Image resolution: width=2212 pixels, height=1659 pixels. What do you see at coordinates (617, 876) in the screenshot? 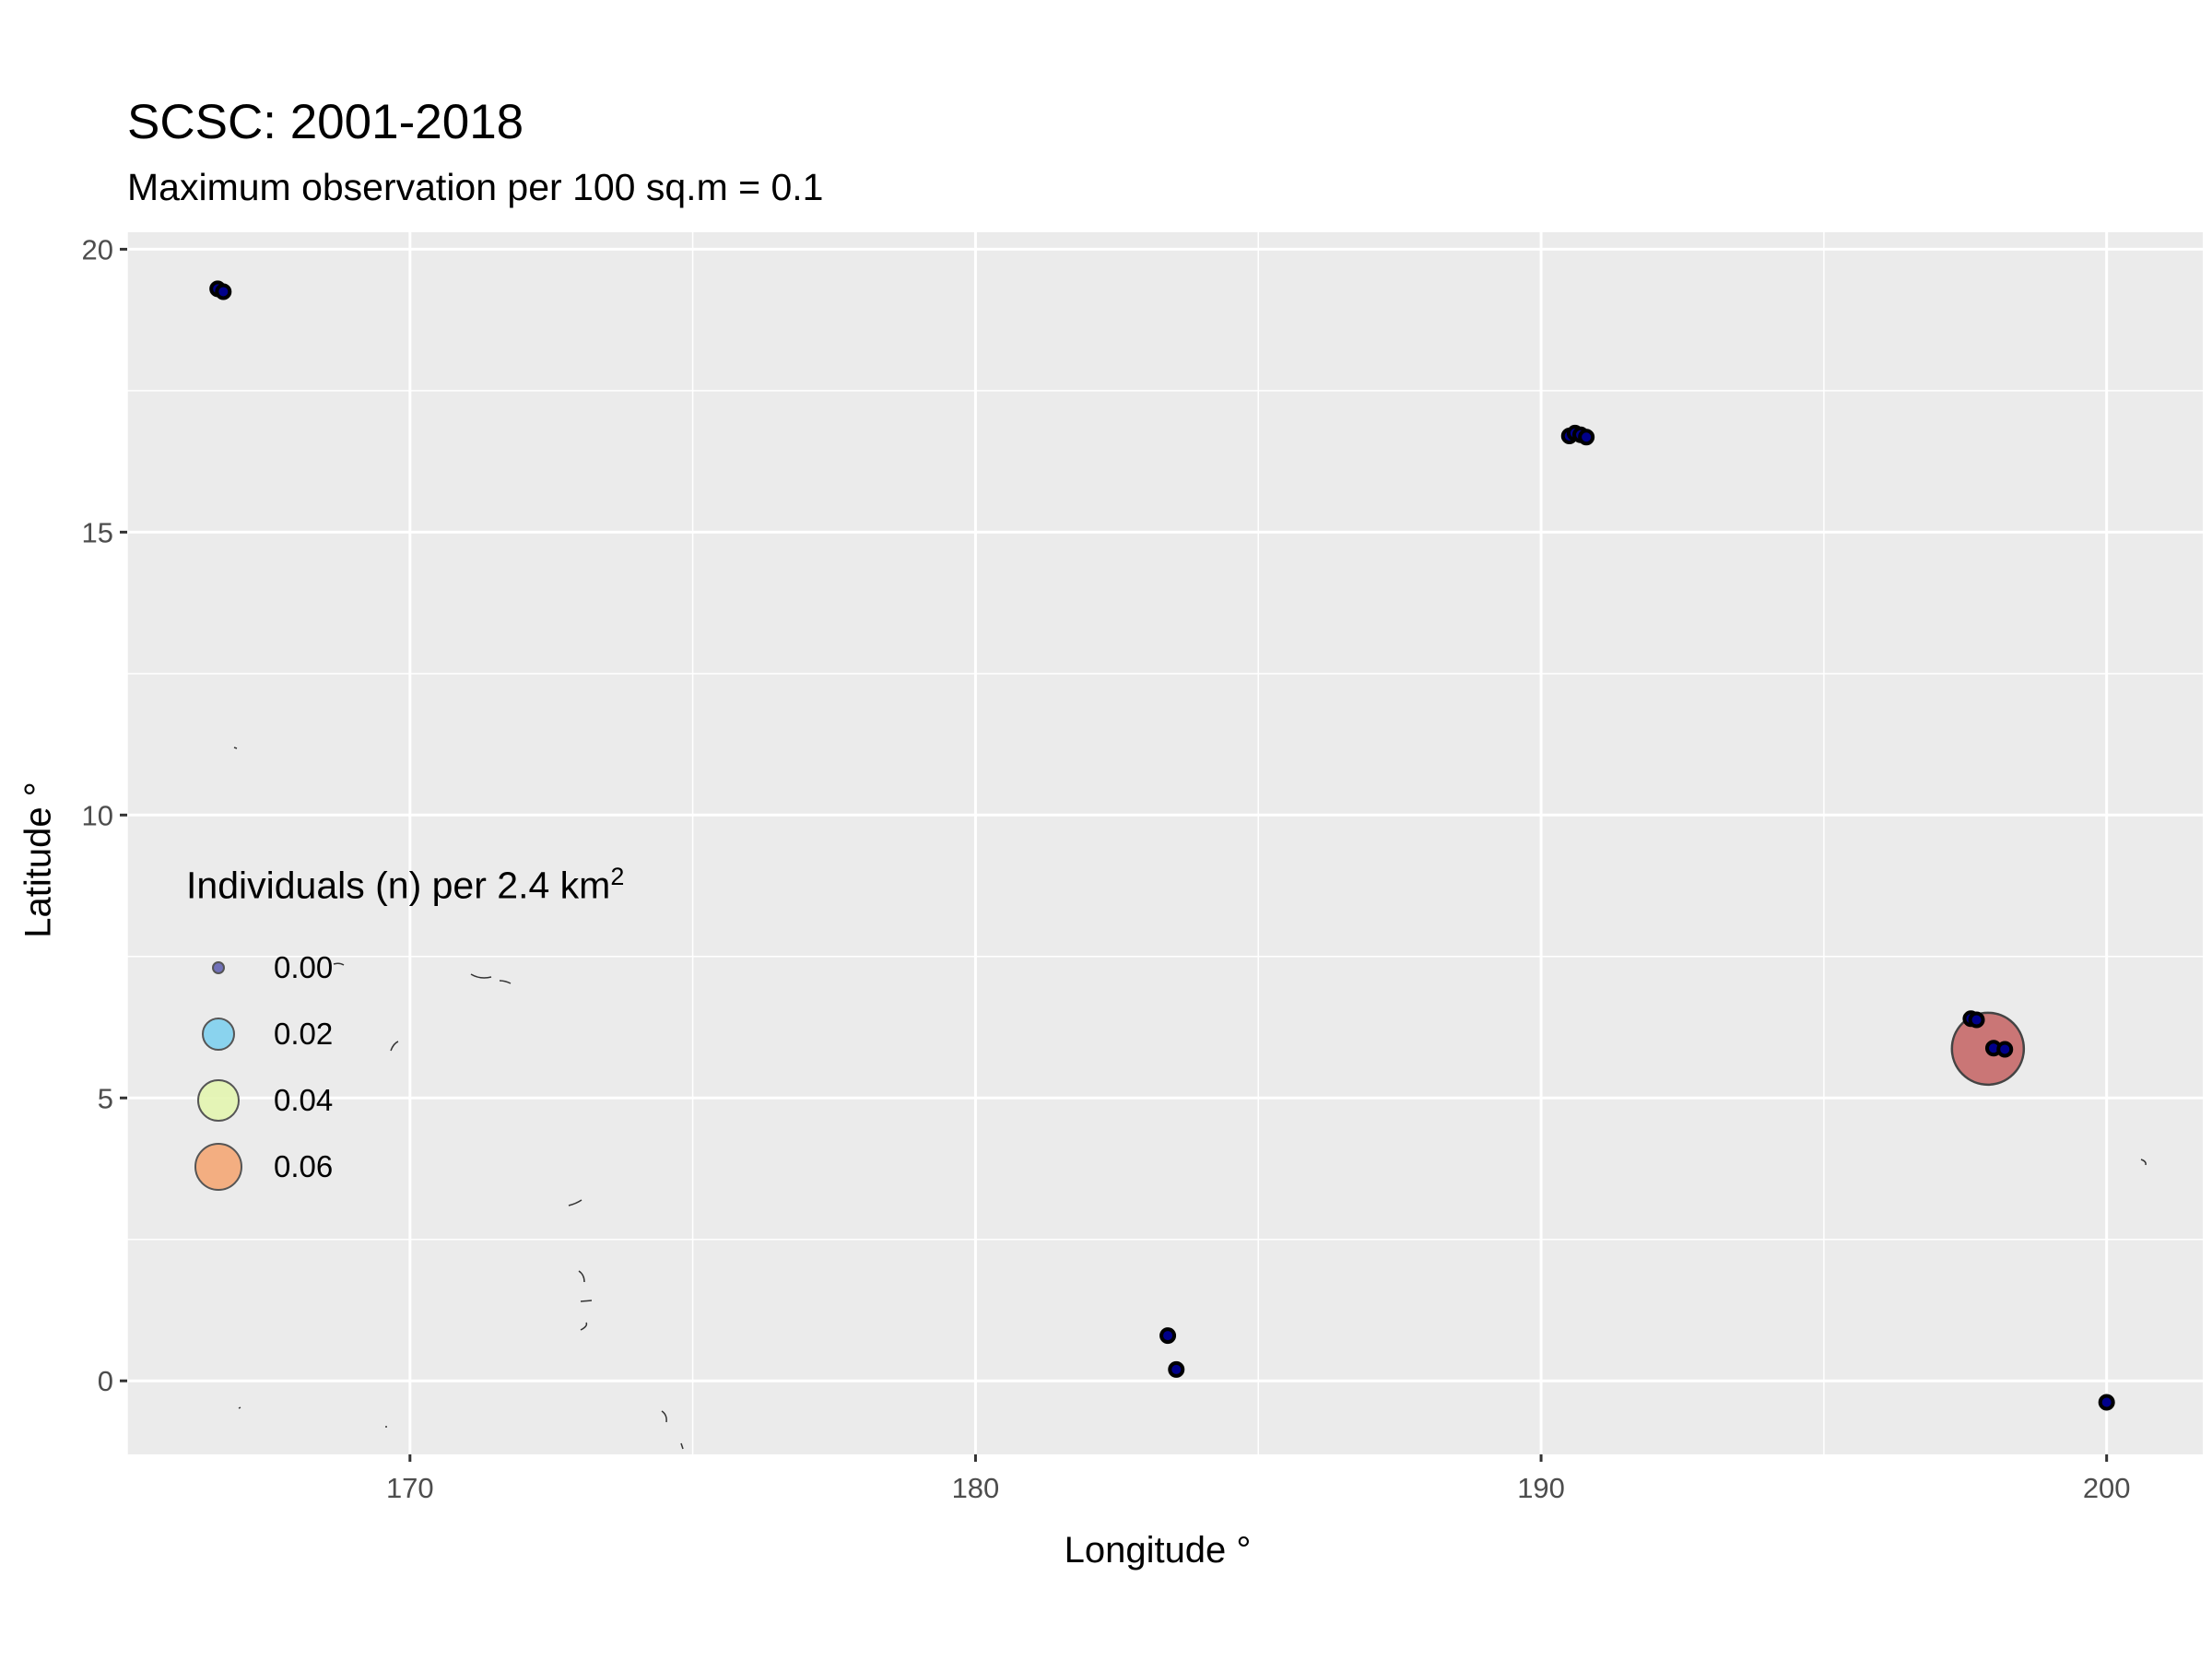
I see `legend-title-superscript: 2` at bounding box center [617, 876].